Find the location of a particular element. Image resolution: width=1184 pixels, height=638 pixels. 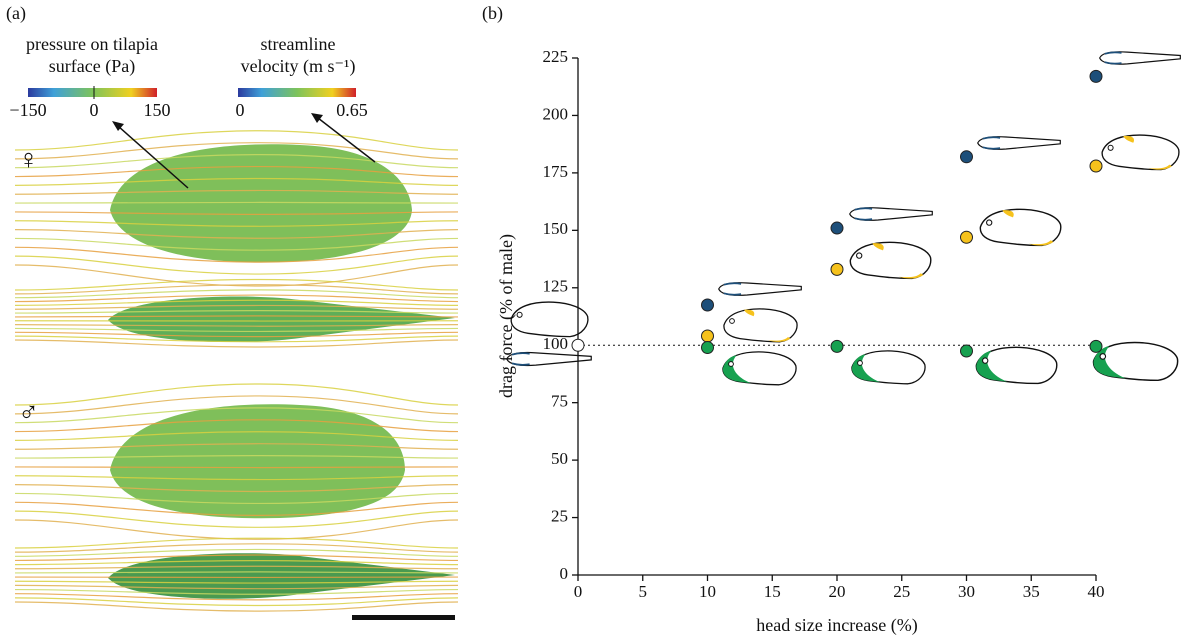

x-tick-label: 30 is located at coordinates (966, 591).